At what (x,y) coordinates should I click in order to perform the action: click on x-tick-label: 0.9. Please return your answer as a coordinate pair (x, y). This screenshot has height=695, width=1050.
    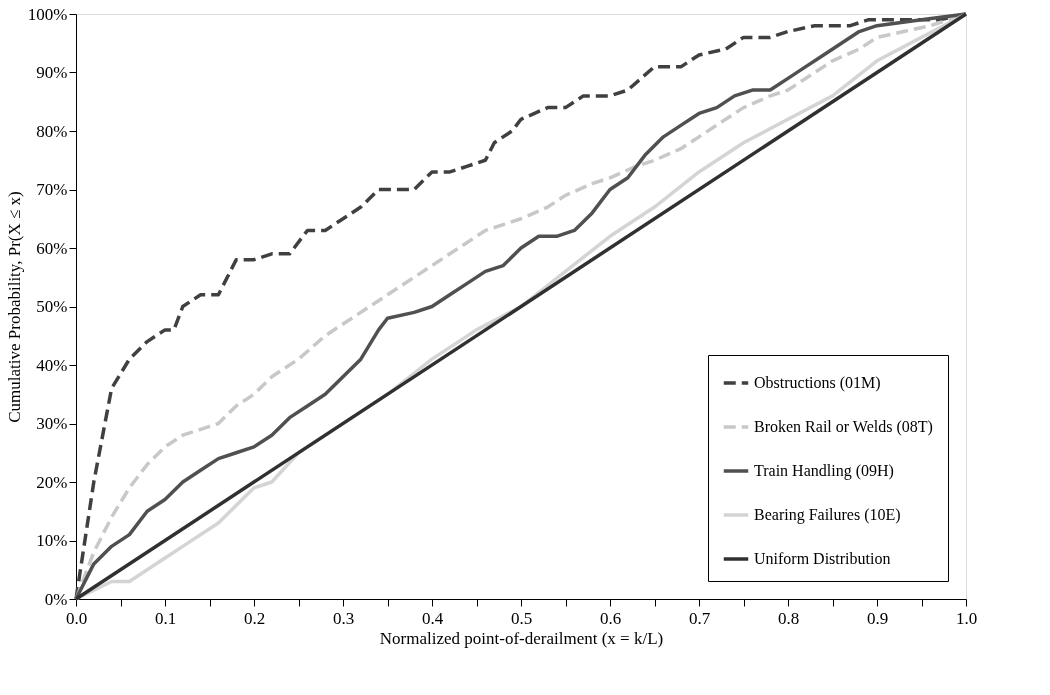
    Looking at the image, I should click on (877, 618).